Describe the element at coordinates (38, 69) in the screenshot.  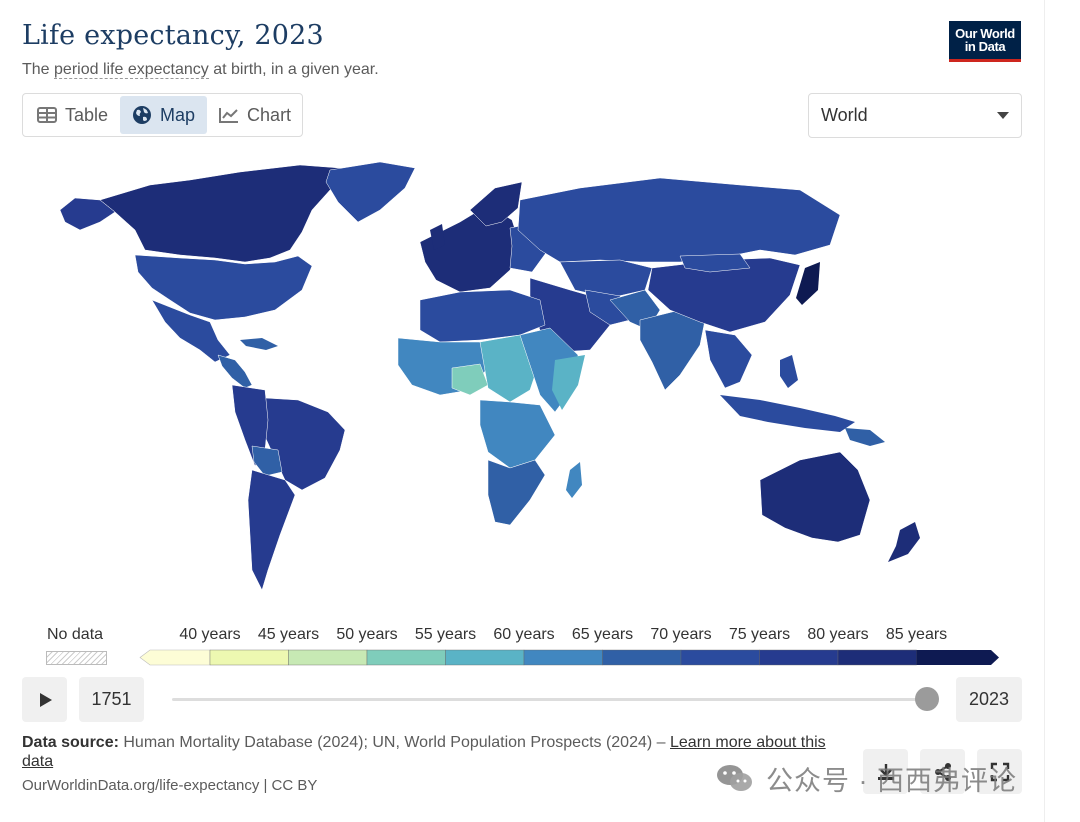
I see `subtitle-pre: The` at that location.